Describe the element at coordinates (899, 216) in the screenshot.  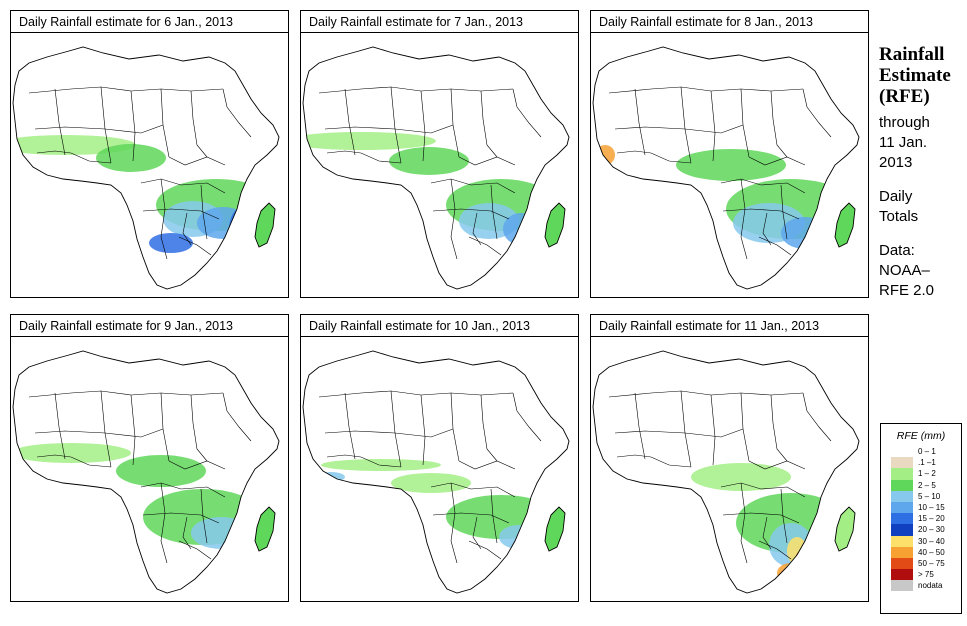
I see `caption-totals: Totals` at that location.